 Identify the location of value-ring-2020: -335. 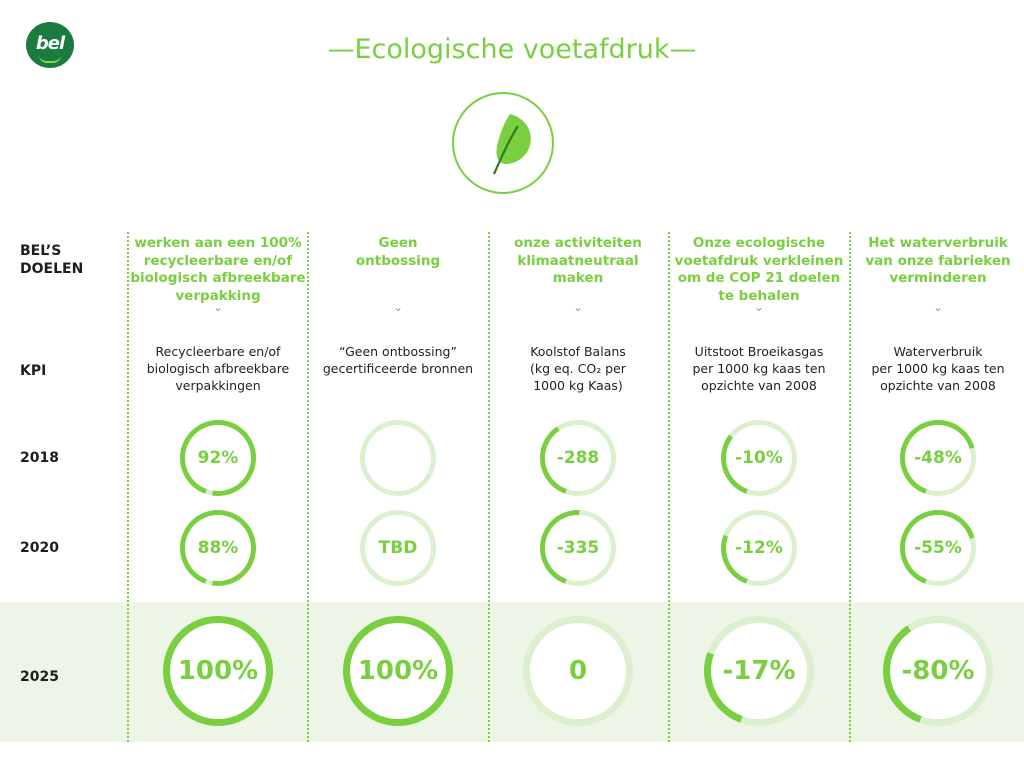
(578, 548).